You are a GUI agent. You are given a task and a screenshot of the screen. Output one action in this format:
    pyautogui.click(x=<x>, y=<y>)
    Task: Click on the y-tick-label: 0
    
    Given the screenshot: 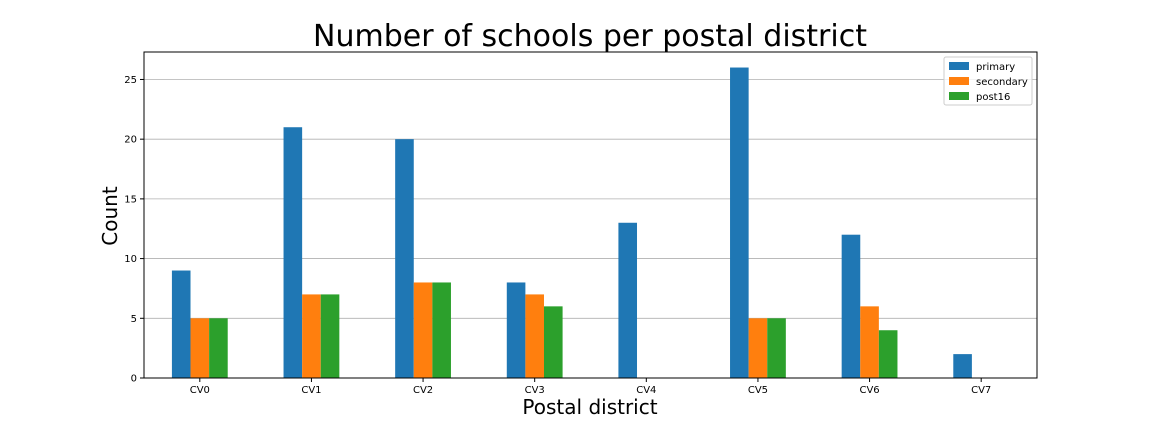 What is the action you would take?
    pyautogui.click(x=134, y=379)
    